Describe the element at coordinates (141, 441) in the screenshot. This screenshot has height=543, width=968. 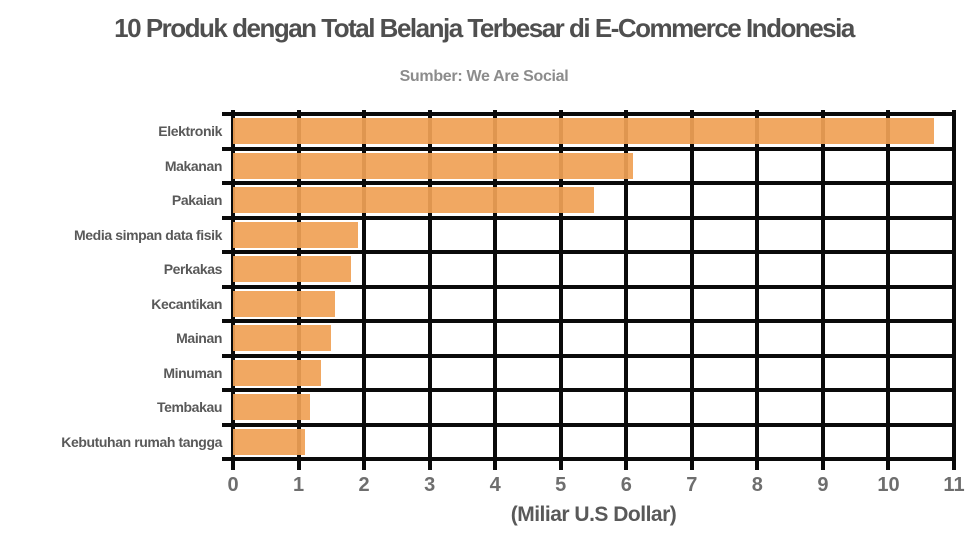
I see `category-label-kebutuhan-rumah-tangga: Kebutuhan rumah tangga` at that location.